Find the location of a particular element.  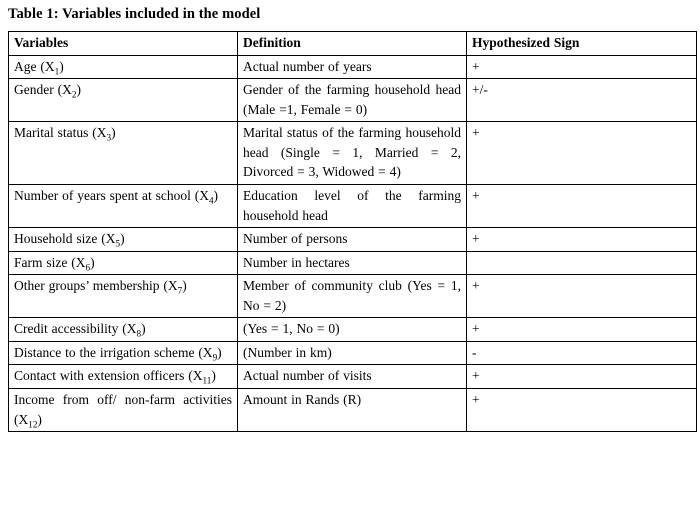

header-variables: Variables is located at coordinates (123, 43).